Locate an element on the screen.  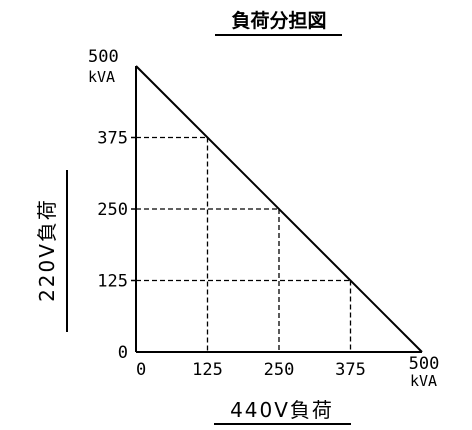
x-tick-label-500: 500 is located at coordinates (424, 364).